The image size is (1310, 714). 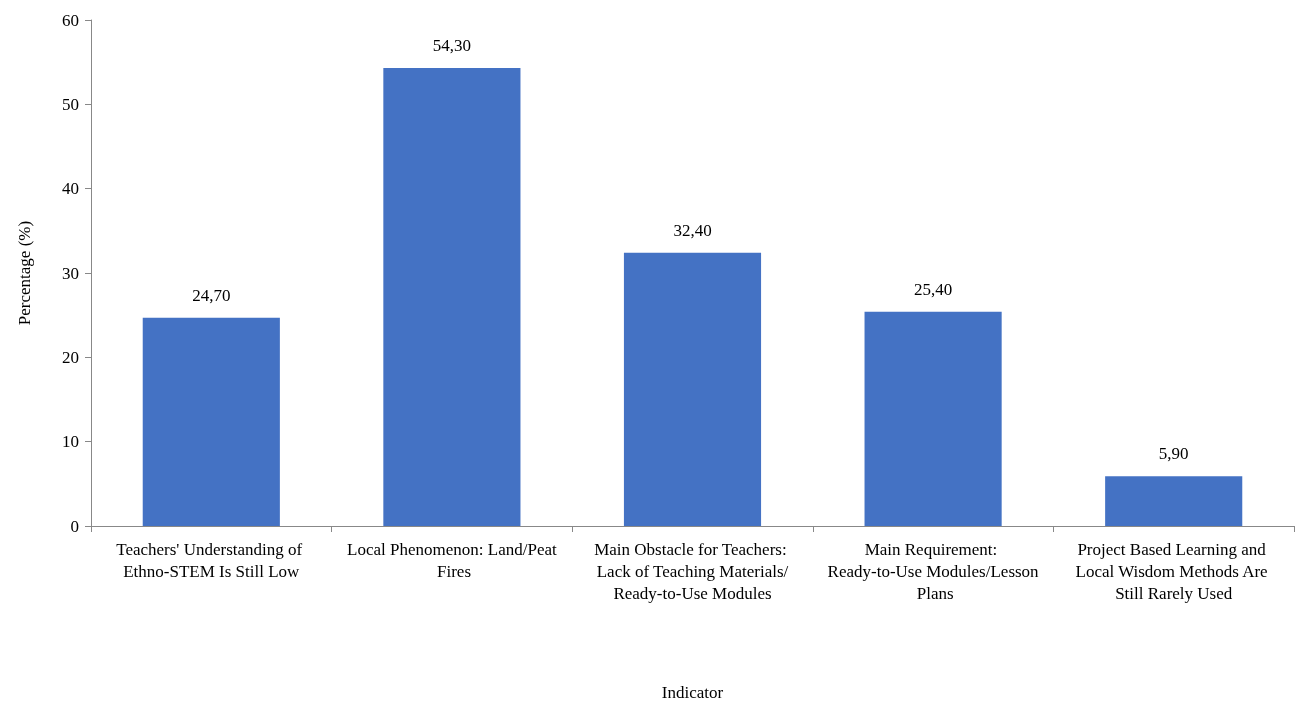 I want to click on x-tick-label: Teachers' Understanding of Ethno-STEM Is Still Low, so click(x=211, y=560).